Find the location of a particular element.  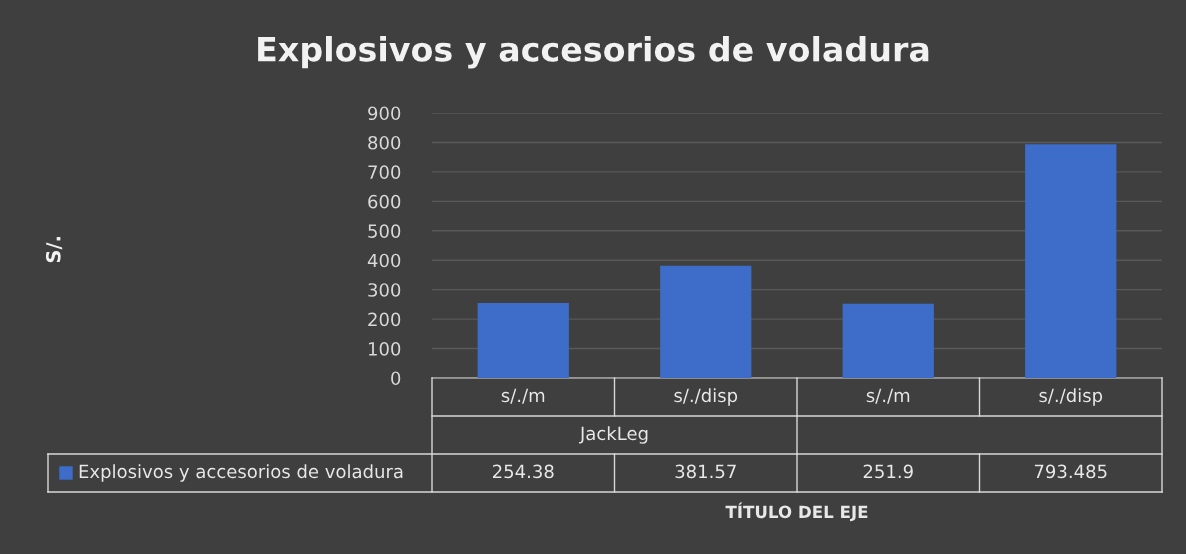

data-label: 251.9 is located at coordinates (888, 471).